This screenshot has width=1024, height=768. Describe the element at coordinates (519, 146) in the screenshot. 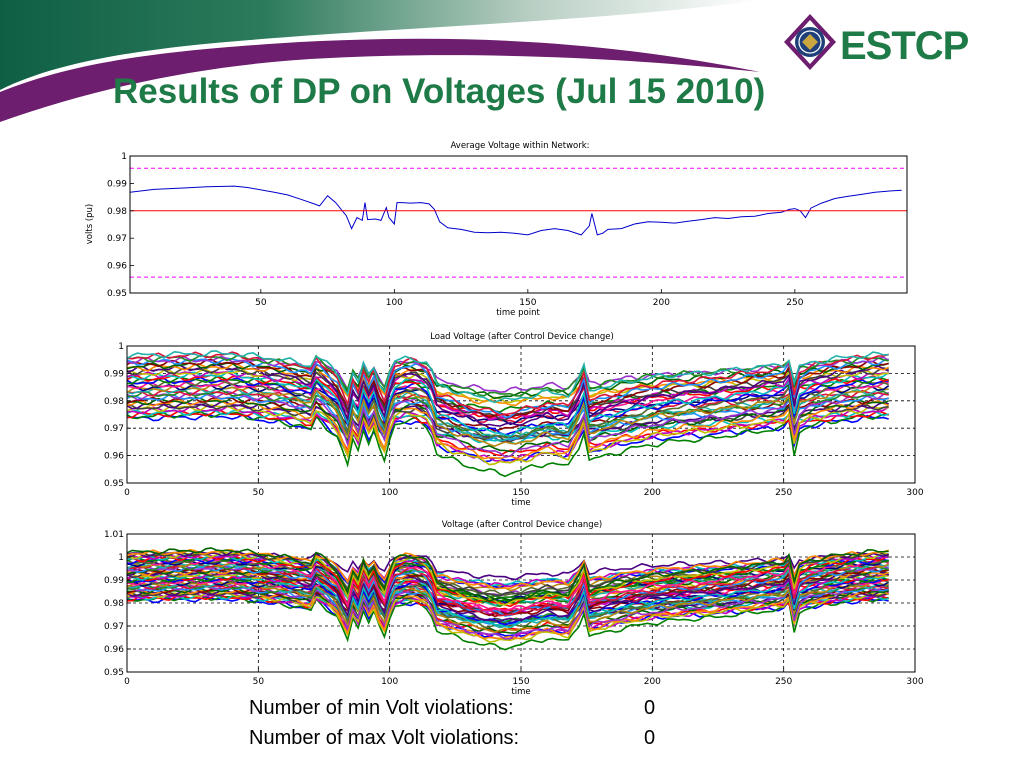

I see `chart-title: Average Voltage within Network:` at that location.